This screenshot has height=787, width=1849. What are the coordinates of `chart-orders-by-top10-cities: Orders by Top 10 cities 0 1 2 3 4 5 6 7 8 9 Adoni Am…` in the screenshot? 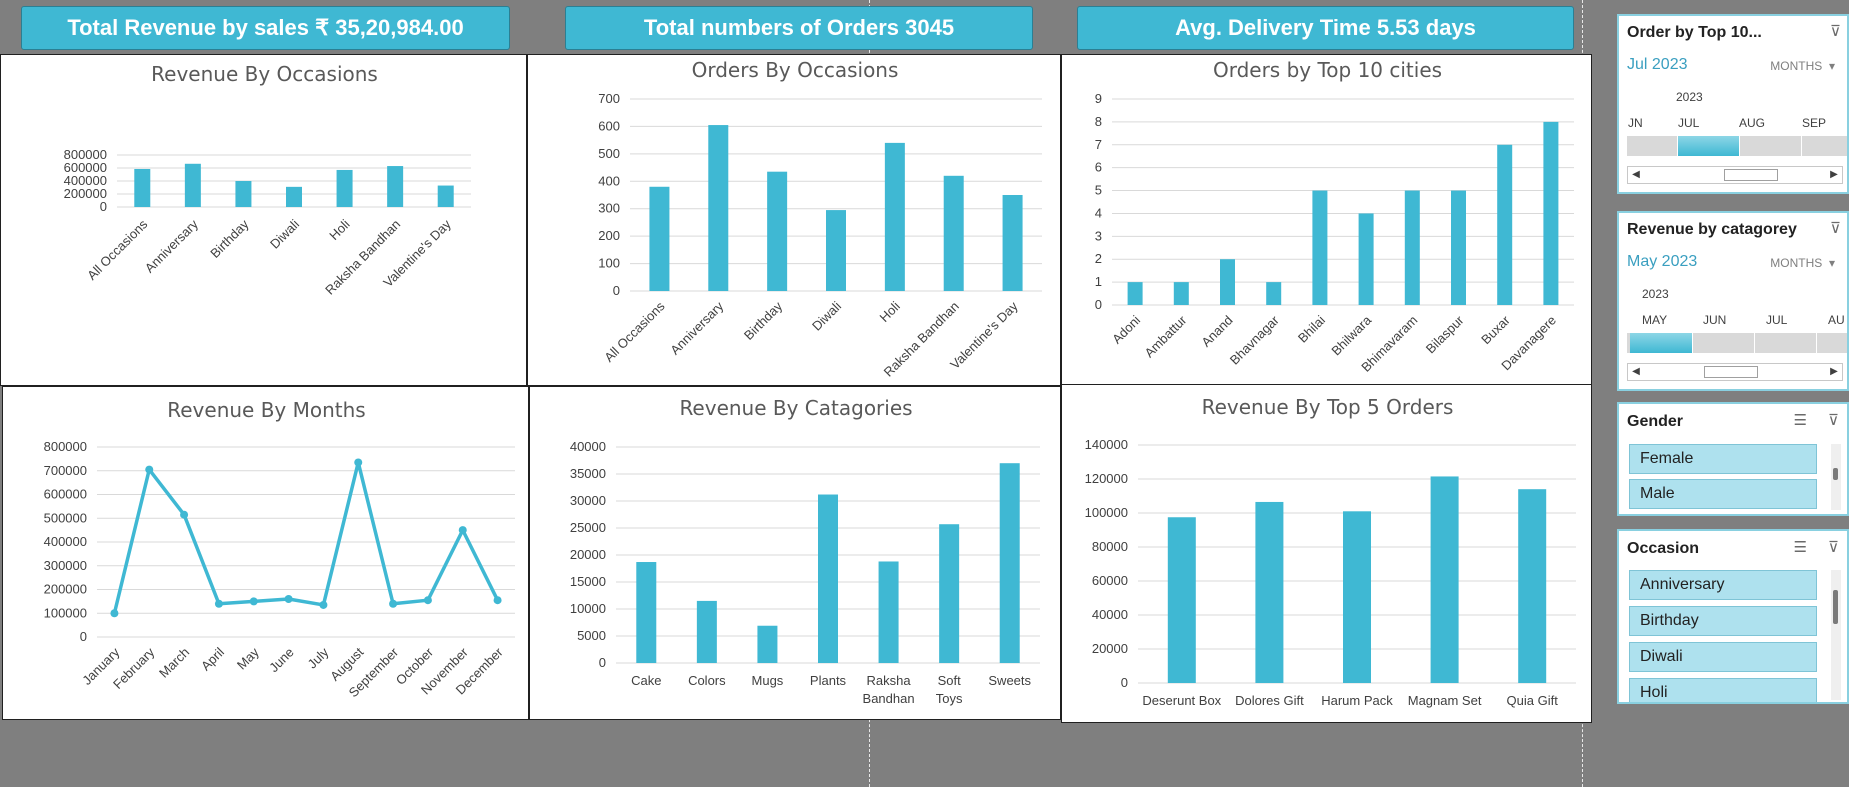 It's located at (1326, 220).